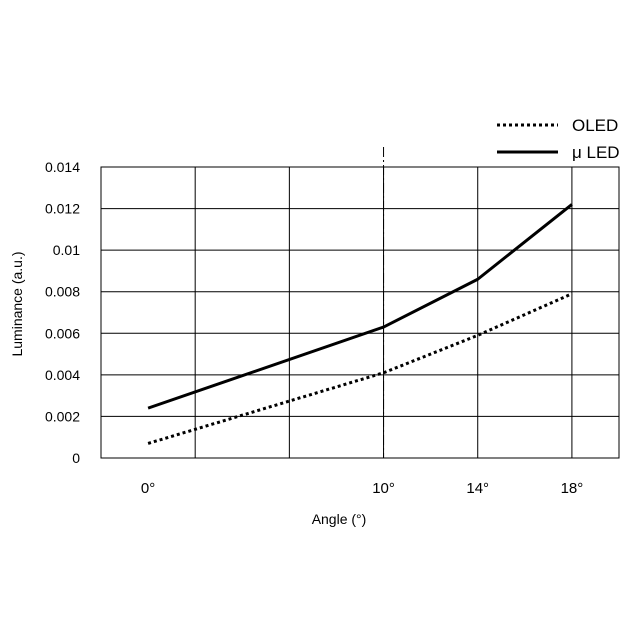 Image resolution: width=640 pixels, height=640 pixels. Describe the element at coordinates (362, 488) in the screenshot. I see `x-tick-labels: 0° 10° 14° 18°` at that location.